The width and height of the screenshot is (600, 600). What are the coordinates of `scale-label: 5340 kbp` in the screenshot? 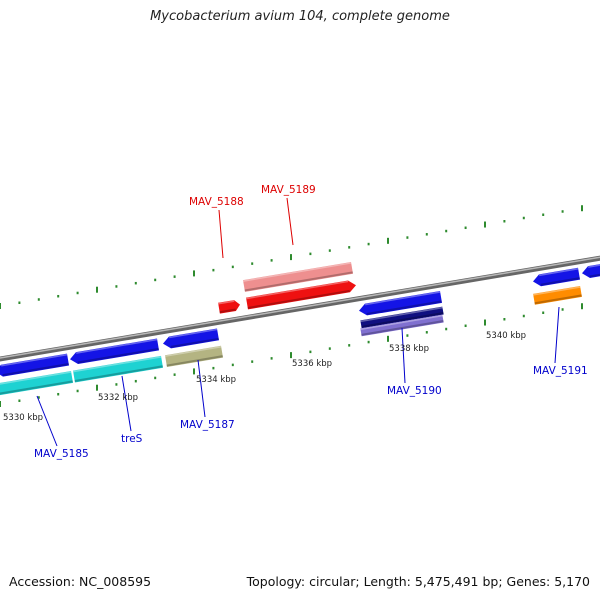 It's located at (506, 336).